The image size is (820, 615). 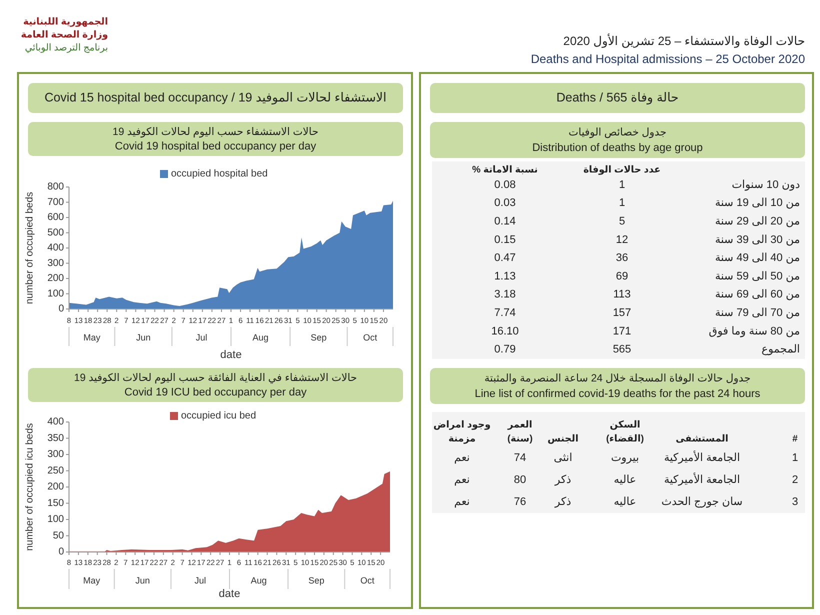 I want to click on chart-subtitle: Covid 19 ICU bed occupancy per day, so click(x=216, y=392).